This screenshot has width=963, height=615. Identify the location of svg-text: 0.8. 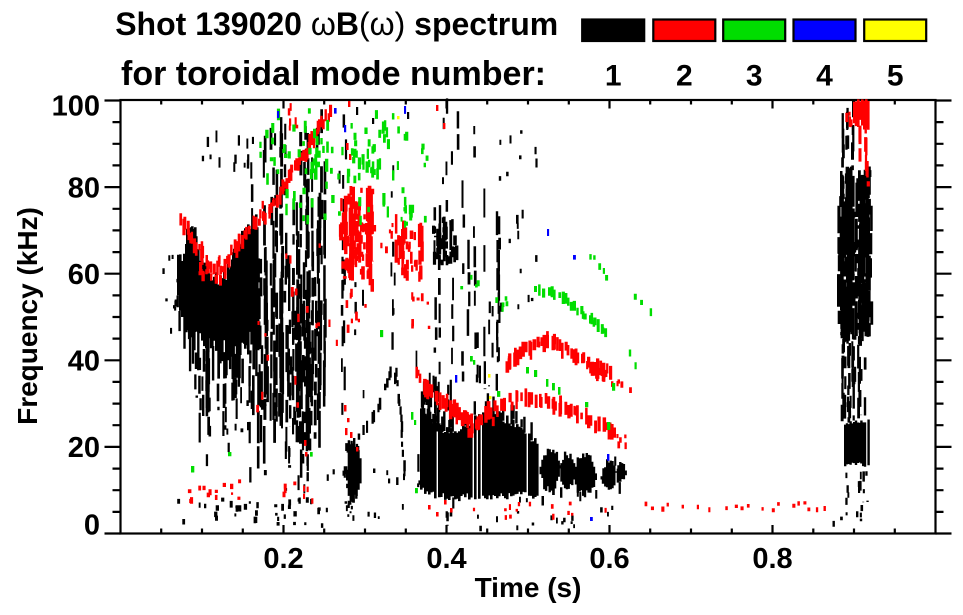
(772, 559).